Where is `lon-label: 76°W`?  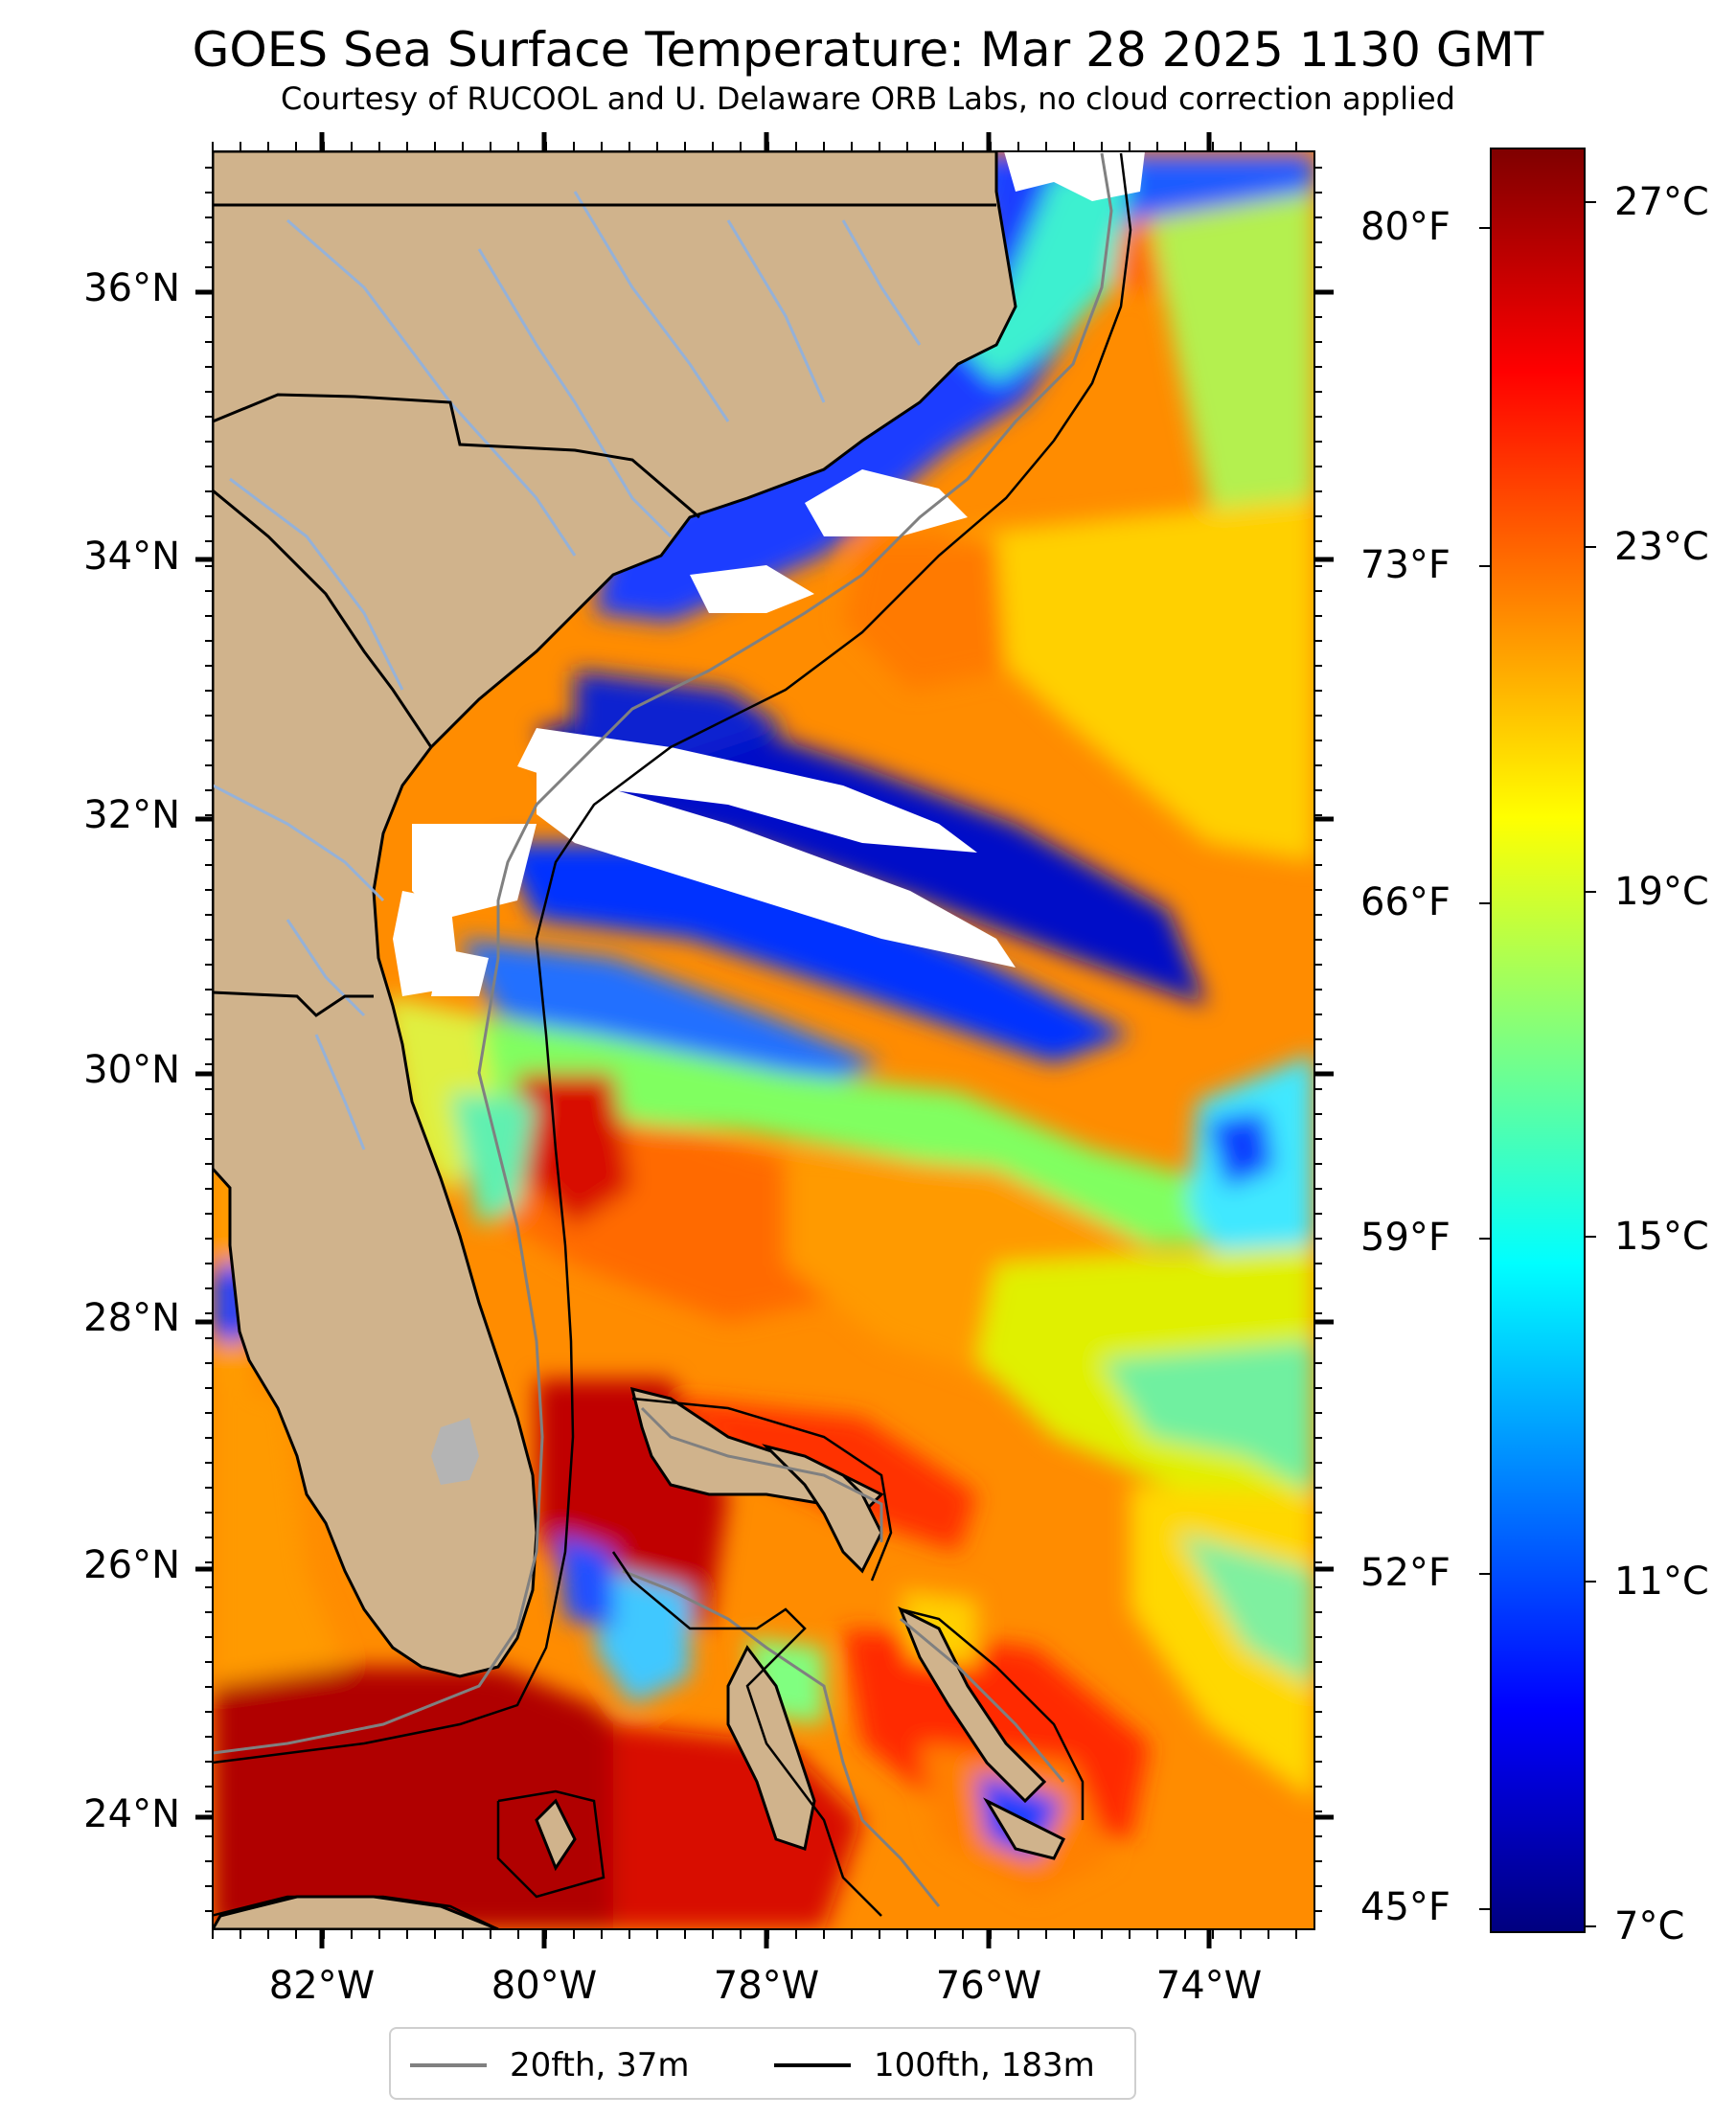
lon-label: 76°W is located at coordinates (988, 1986).